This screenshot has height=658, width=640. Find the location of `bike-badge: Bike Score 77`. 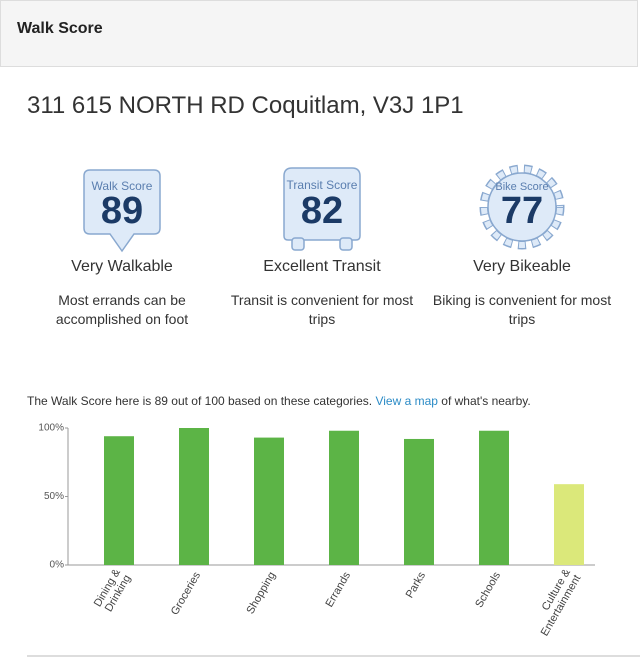

bike-badge: Bike Score 77 is located at coordinates (522, 207).